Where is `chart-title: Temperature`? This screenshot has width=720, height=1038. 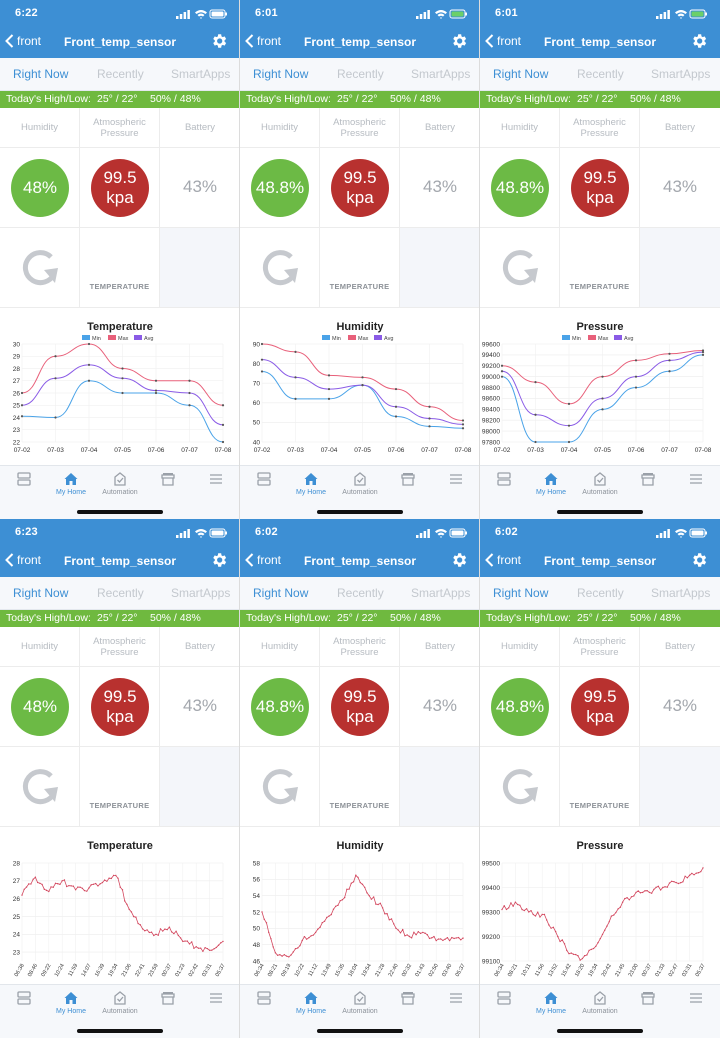
chart-title: Temperature is located at coordinates (120, 846).